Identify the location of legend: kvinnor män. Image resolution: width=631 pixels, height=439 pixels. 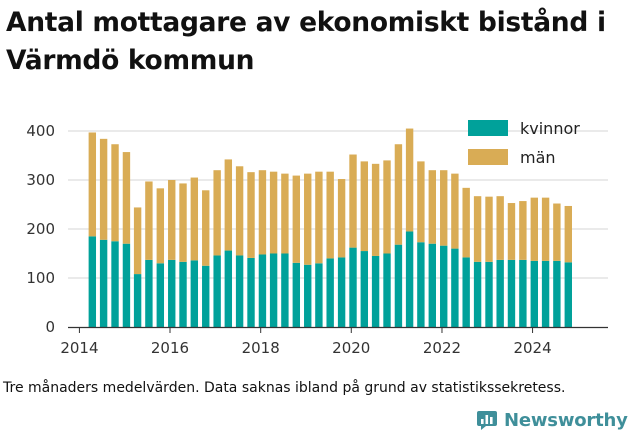
(524, 143).